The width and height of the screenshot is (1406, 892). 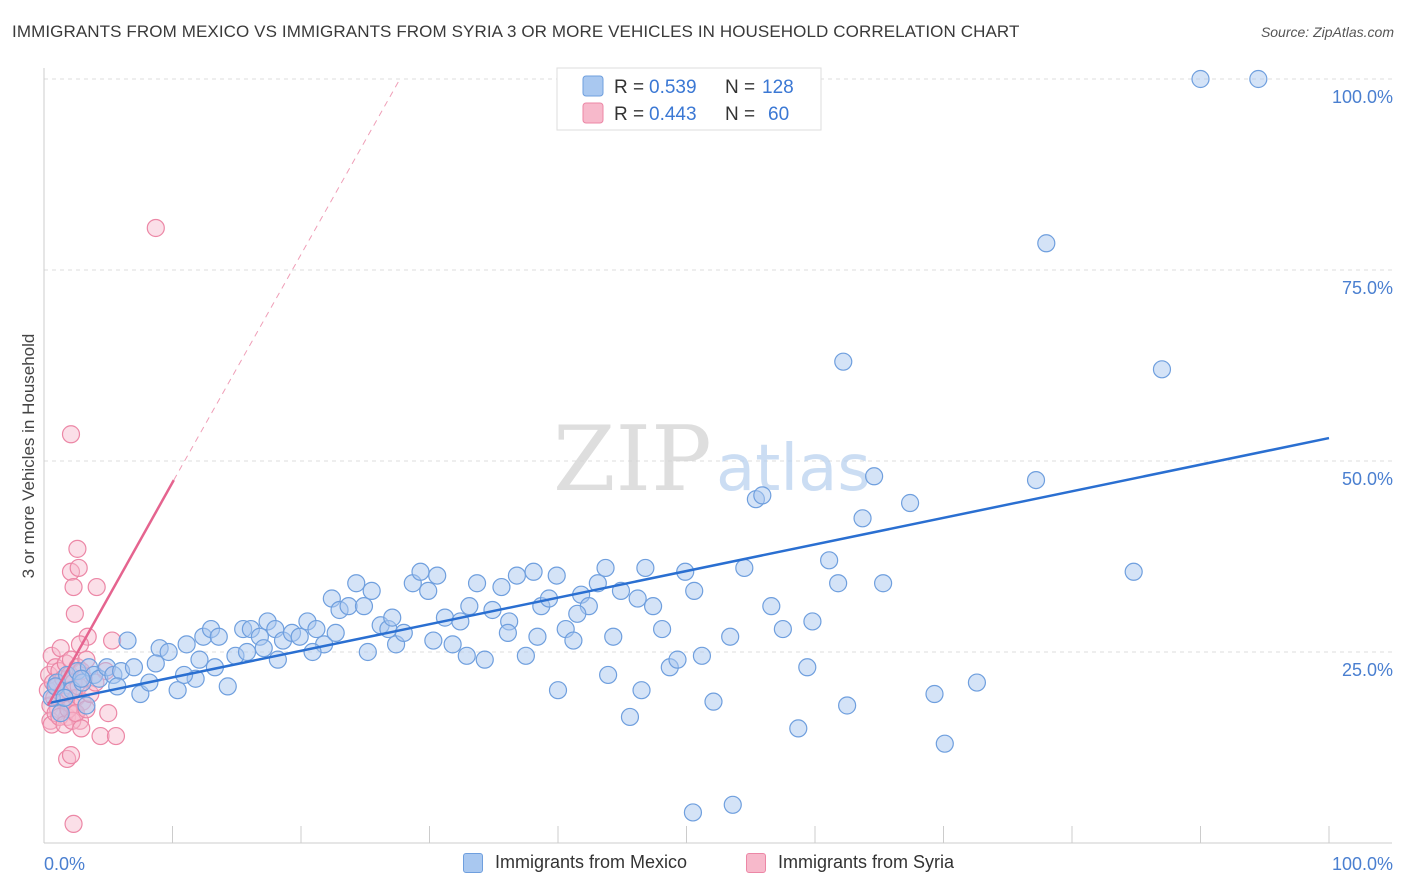 I want to click on x-tick-labels: 0.0% 100.0%, so click(x=718, y=864).